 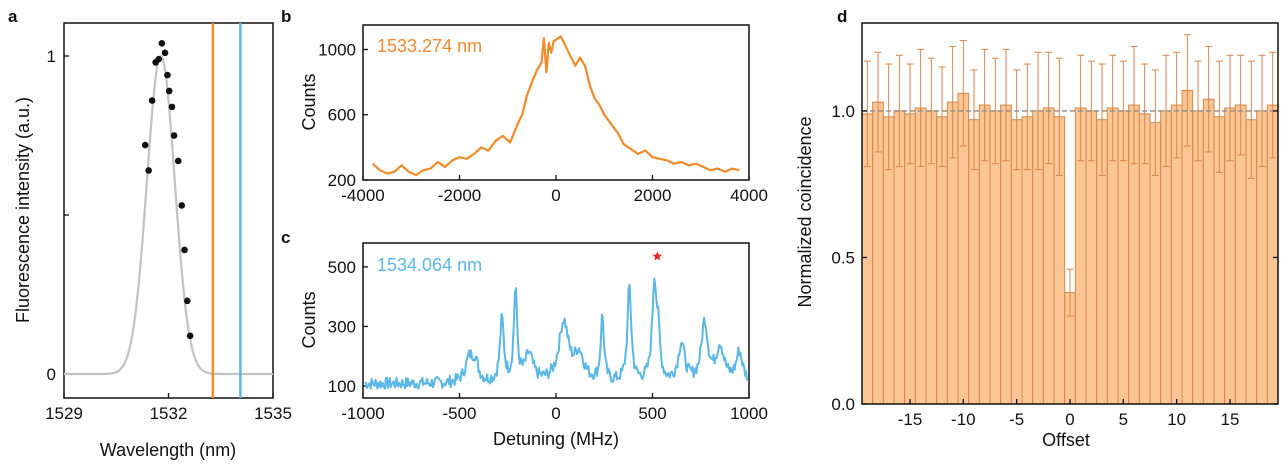 I want to click on x-tick-label: 500, so click(x=652, y=413).